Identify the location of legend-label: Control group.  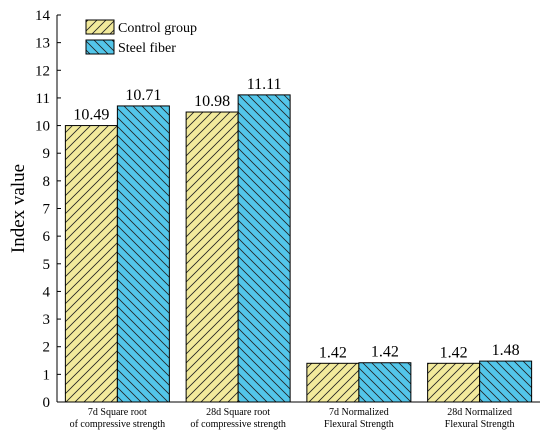
(157, 28).